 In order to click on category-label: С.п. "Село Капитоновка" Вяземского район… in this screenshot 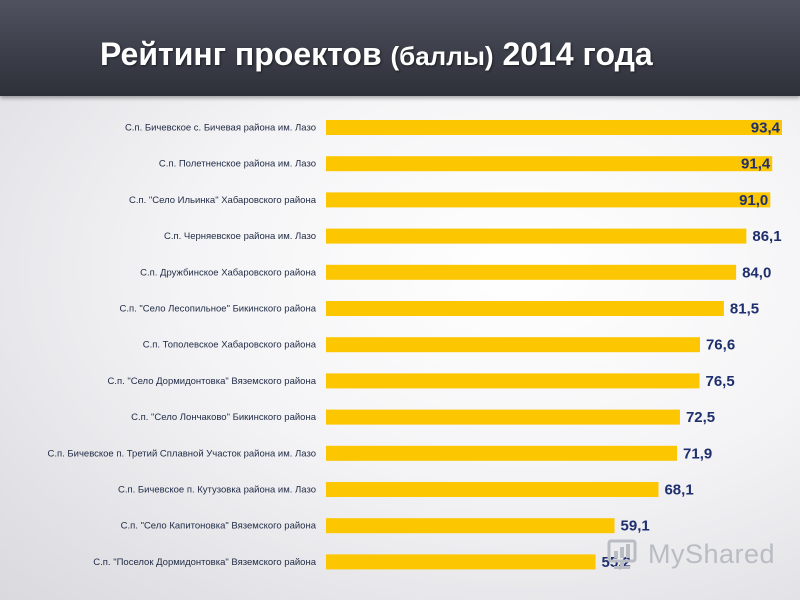, I will do `click(219, 526)`.